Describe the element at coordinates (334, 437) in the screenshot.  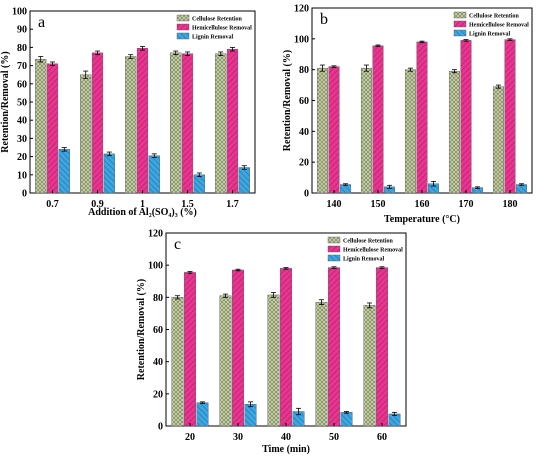
I see `x-tick-label: 50` at that location.